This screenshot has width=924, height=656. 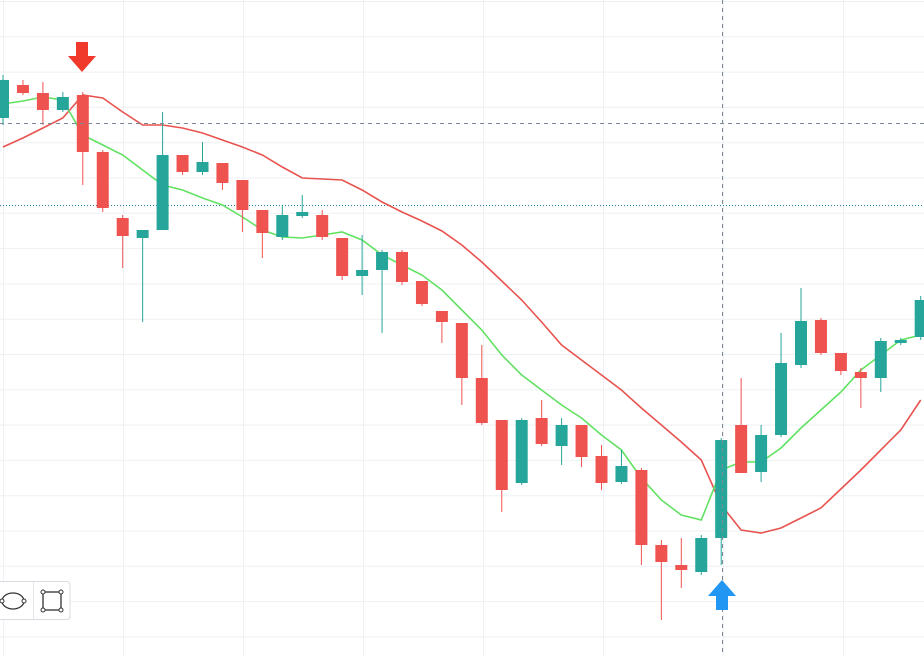 I want to click on buy-arrow, so click(x=722, y=595).